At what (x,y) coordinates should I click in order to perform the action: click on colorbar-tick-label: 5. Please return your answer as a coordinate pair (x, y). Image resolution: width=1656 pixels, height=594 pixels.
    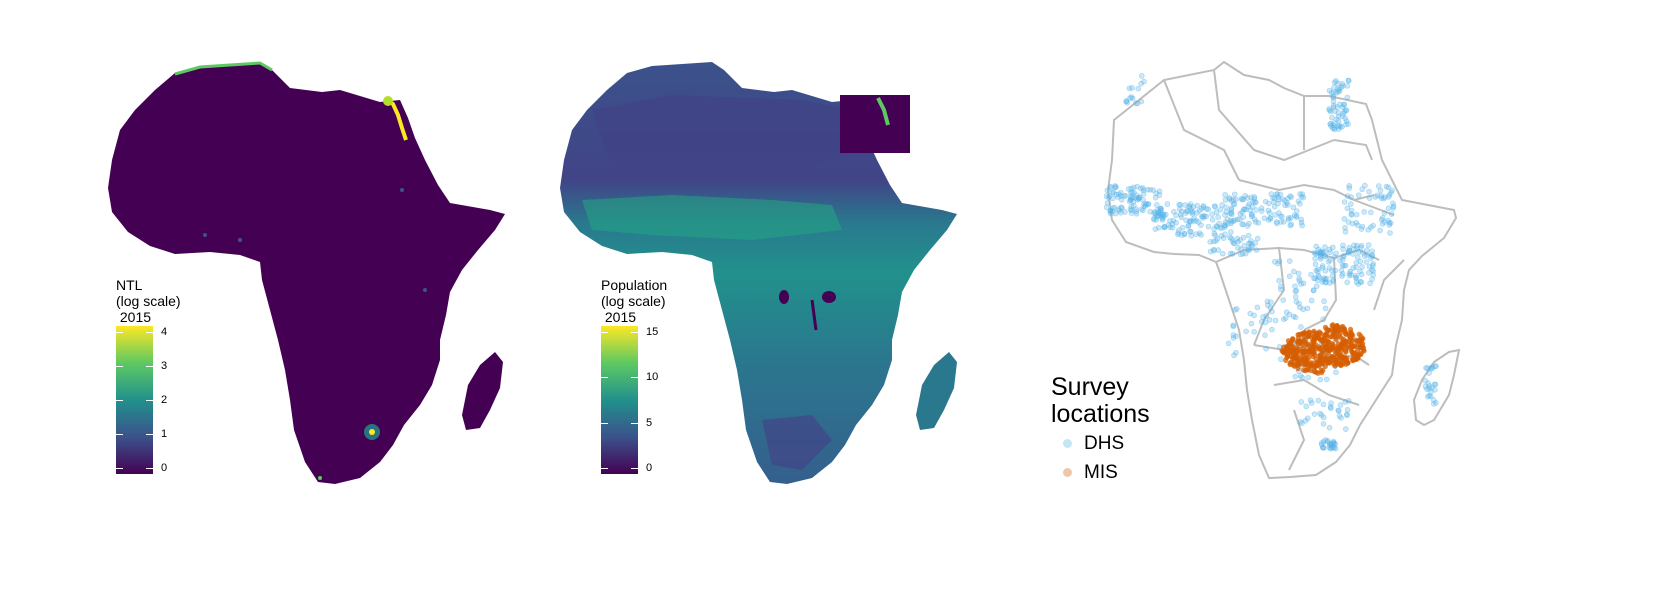
    Looking at the image, I should click on (649, 422).